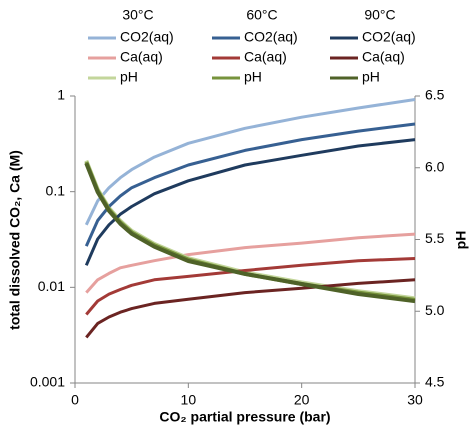 The image size is (474, 433). I want to click on y-axis-title: total dissolved CO₂, Ca (M), so click(15, 240).